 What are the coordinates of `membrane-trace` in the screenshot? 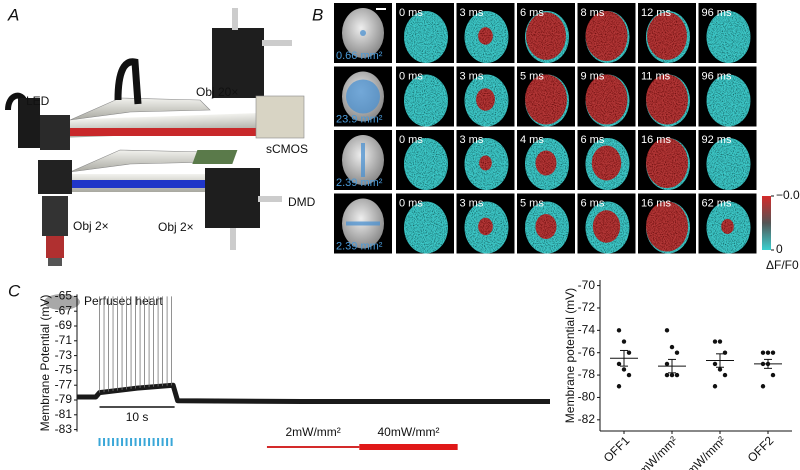 It's located at (313, 393).